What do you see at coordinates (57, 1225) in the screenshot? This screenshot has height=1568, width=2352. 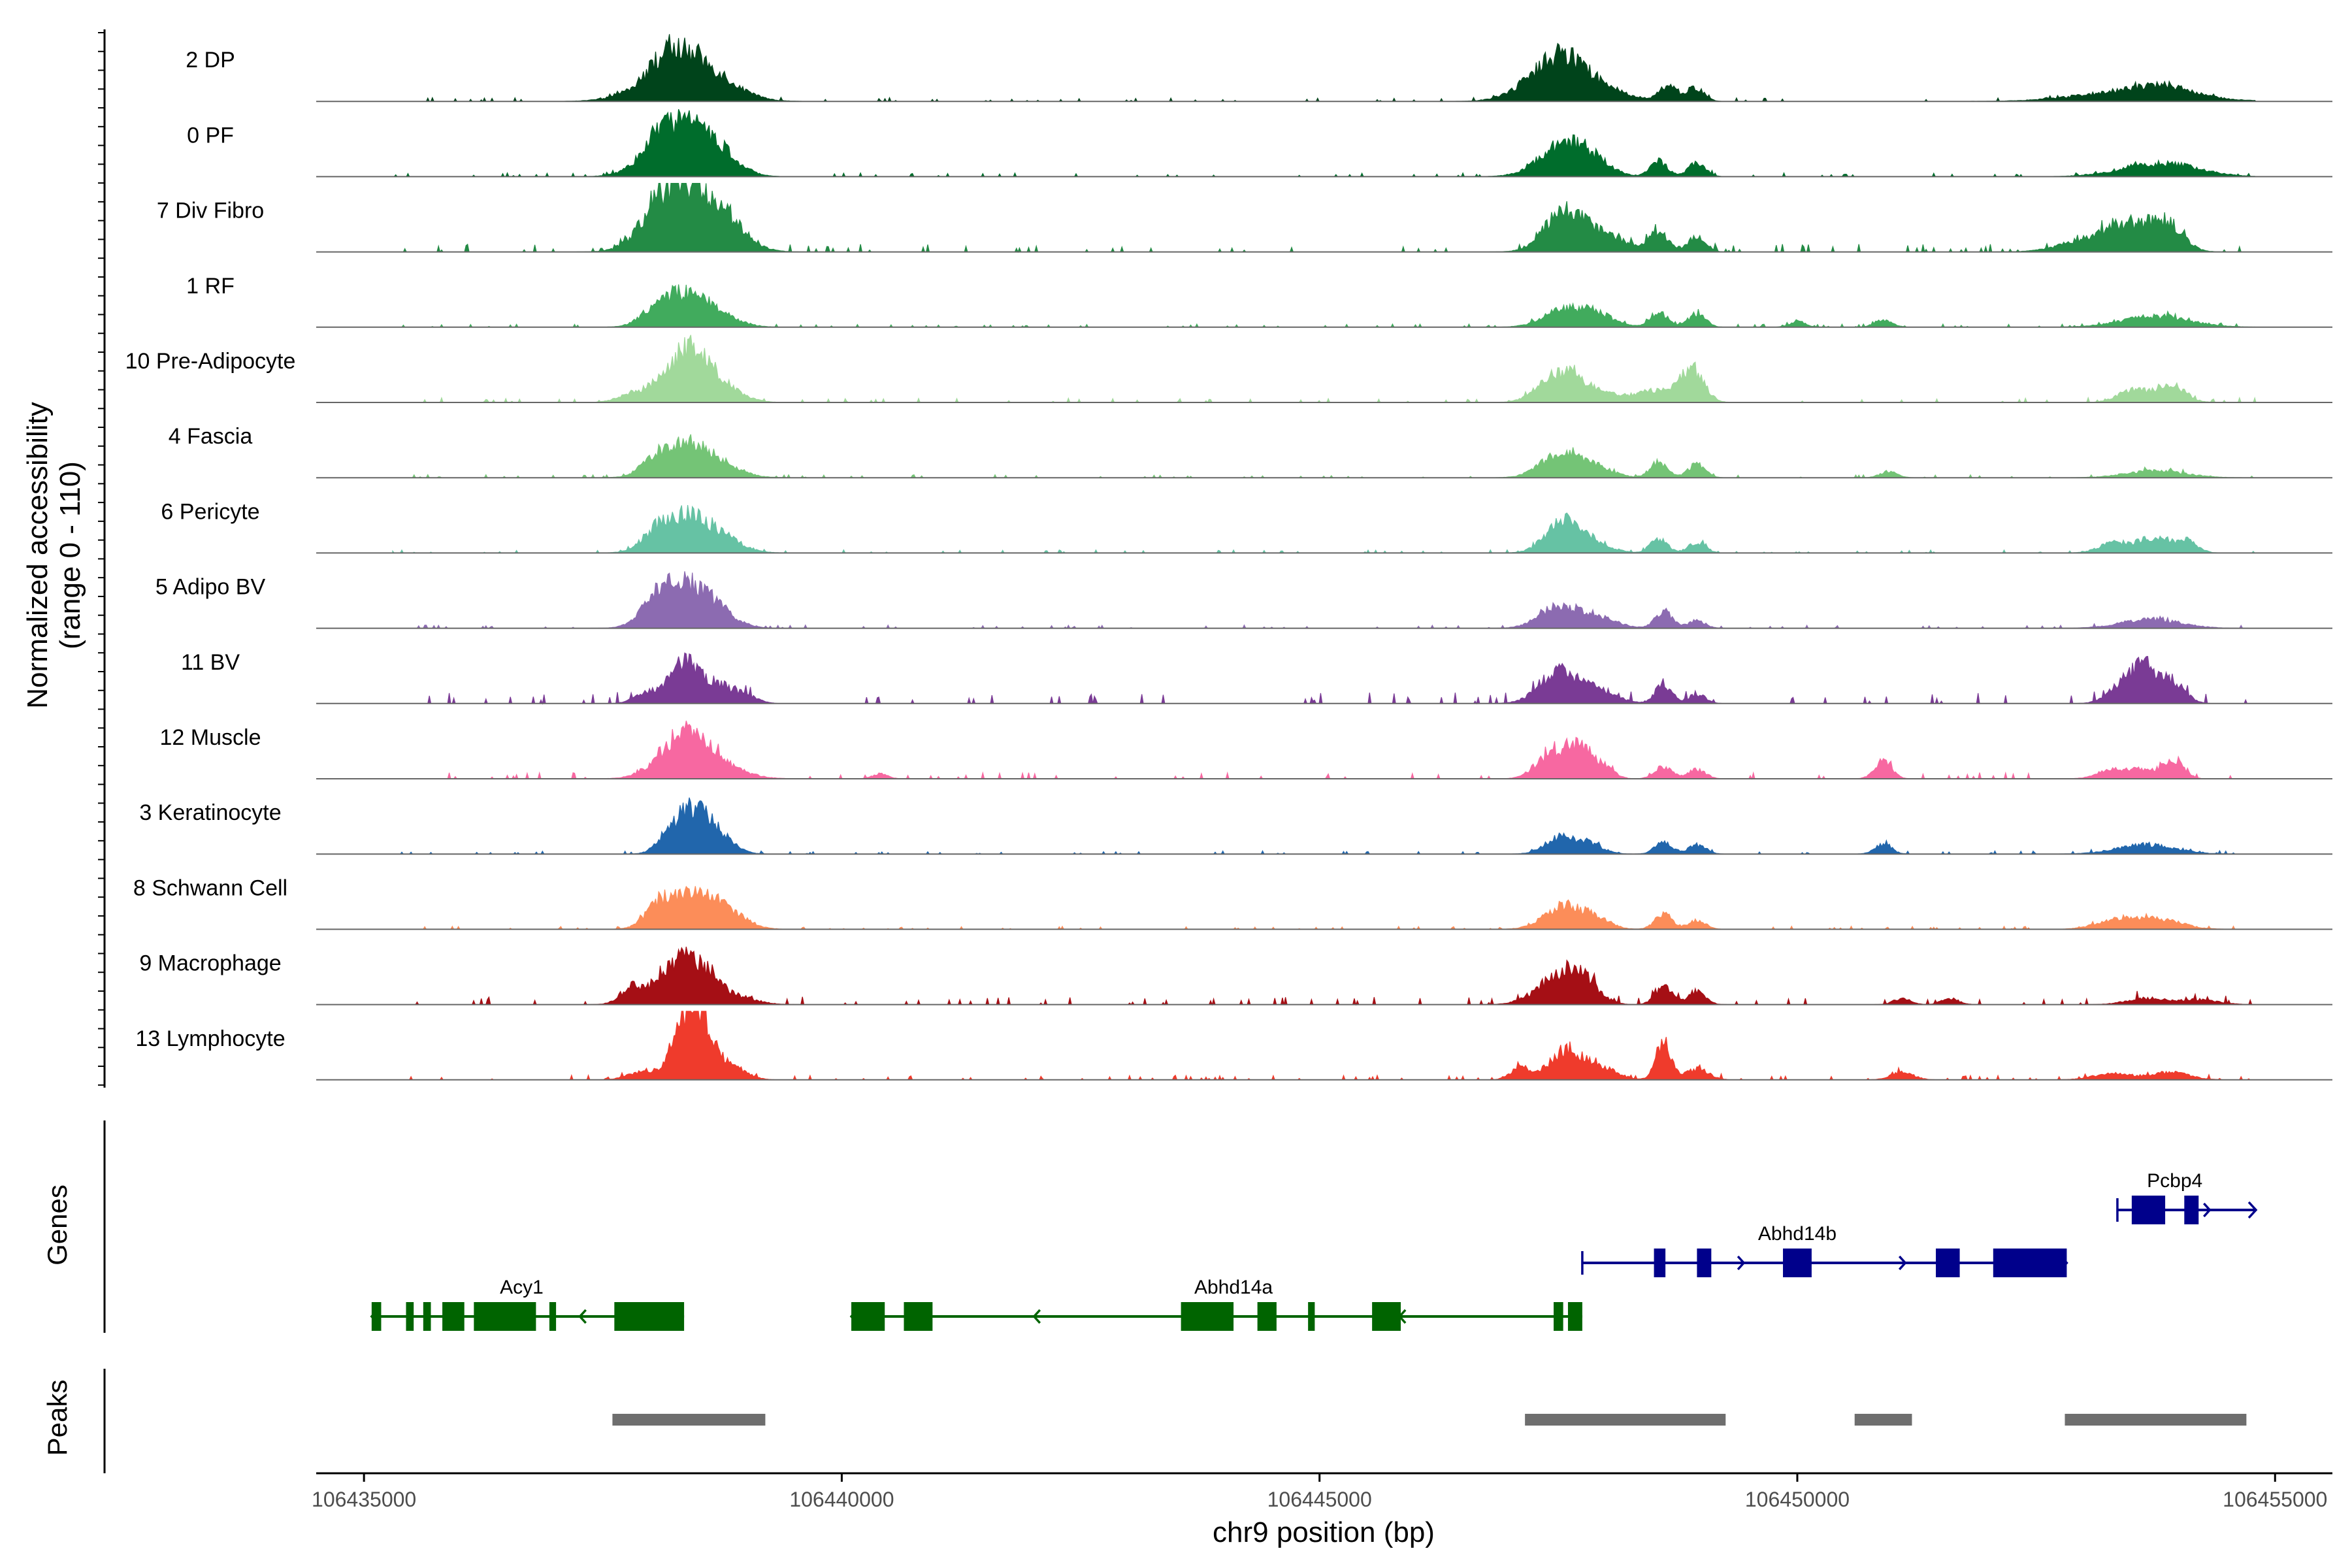 I see `genes-panel-title: Genes` at bounding box center [57, 1225].